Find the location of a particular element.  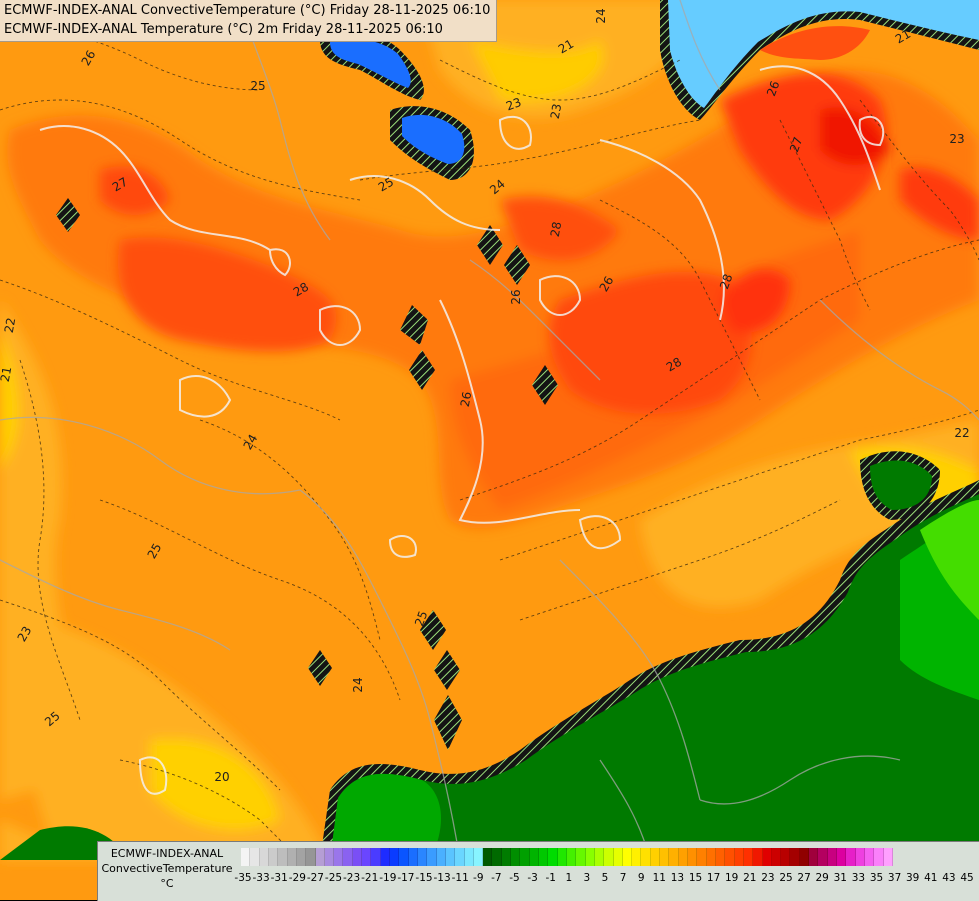

contour-label: 20 is located at coordinates (221, 777).